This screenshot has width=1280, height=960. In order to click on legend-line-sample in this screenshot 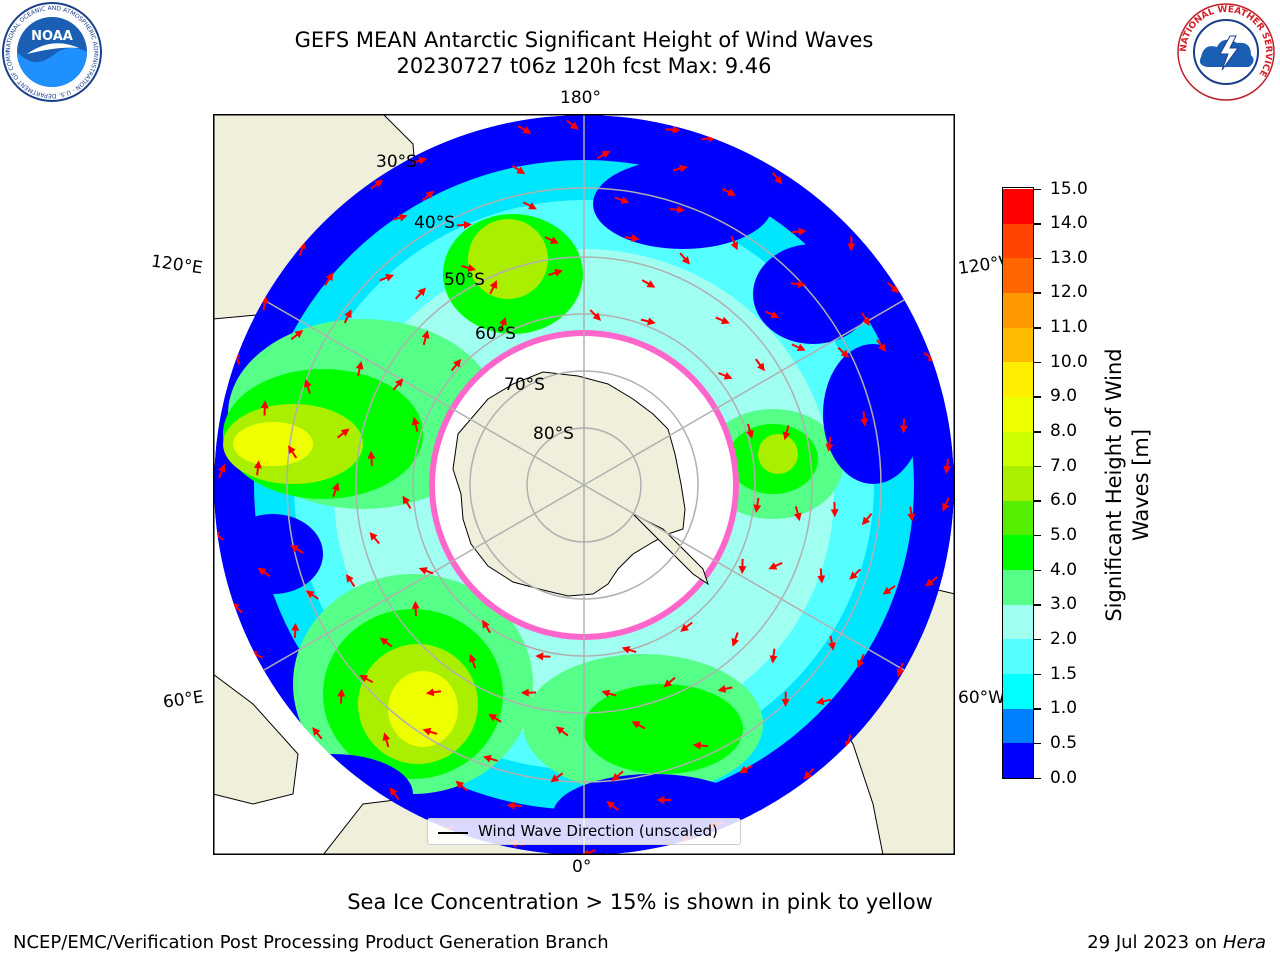, I will do `click(453, 833)`.